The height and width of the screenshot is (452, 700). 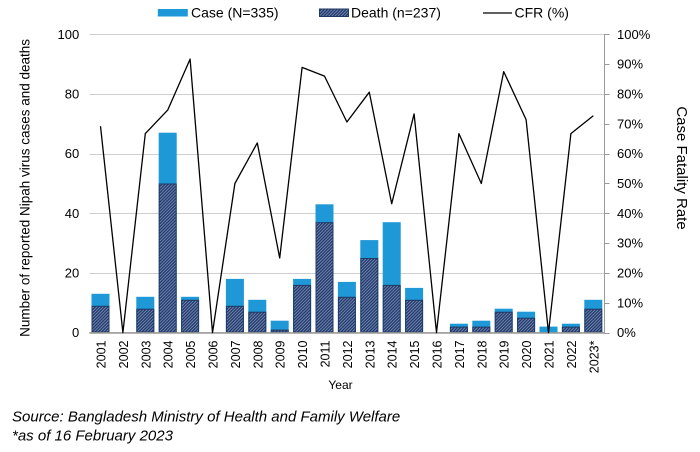 I want to click on svg-text: 2013, so click(x=370, y=354).